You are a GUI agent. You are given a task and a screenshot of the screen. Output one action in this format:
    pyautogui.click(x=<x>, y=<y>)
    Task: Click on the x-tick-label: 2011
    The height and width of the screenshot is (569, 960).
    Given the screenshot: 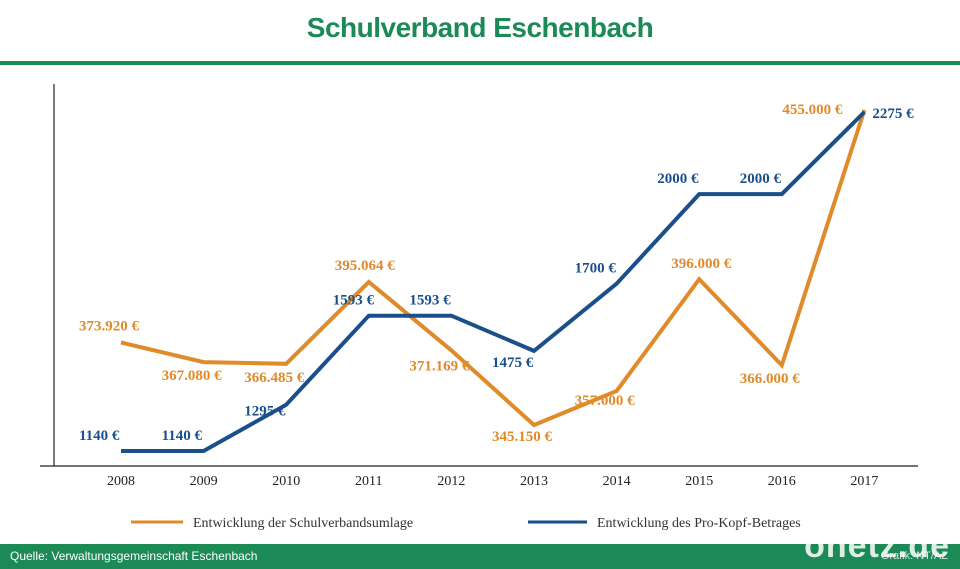 What is the action you would take?
    pyautogui.click(x=368, y=481)
    